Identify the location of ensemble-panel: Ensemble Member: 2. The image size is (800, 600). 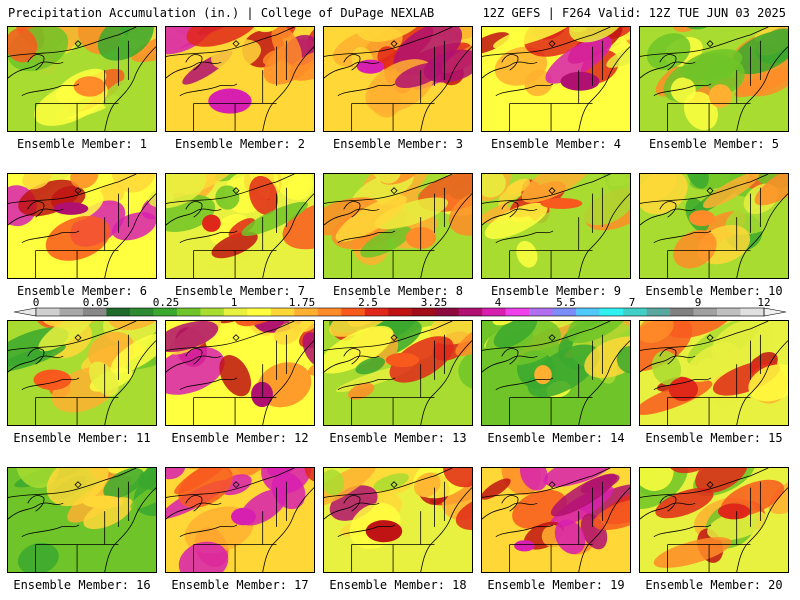
(240, 88).